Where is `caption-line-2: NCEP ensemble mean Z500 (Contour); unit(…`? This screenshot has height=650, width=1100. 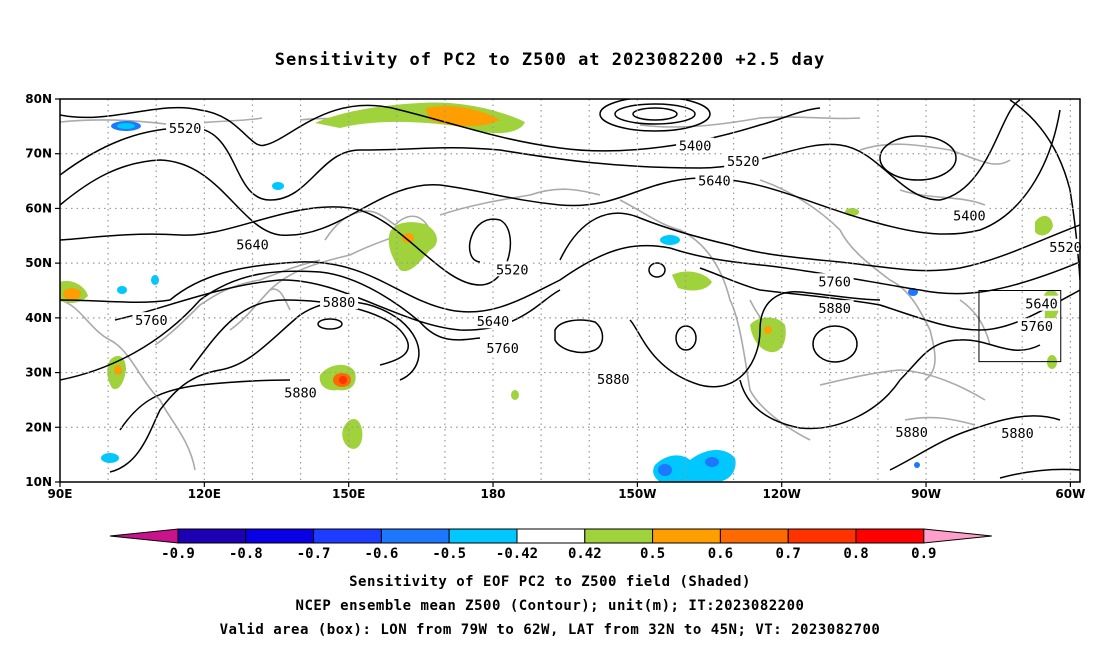
caption-line-2: NCEP ensemble mean Z500 (Contour); unit(… is located at coordinates (550, 606).